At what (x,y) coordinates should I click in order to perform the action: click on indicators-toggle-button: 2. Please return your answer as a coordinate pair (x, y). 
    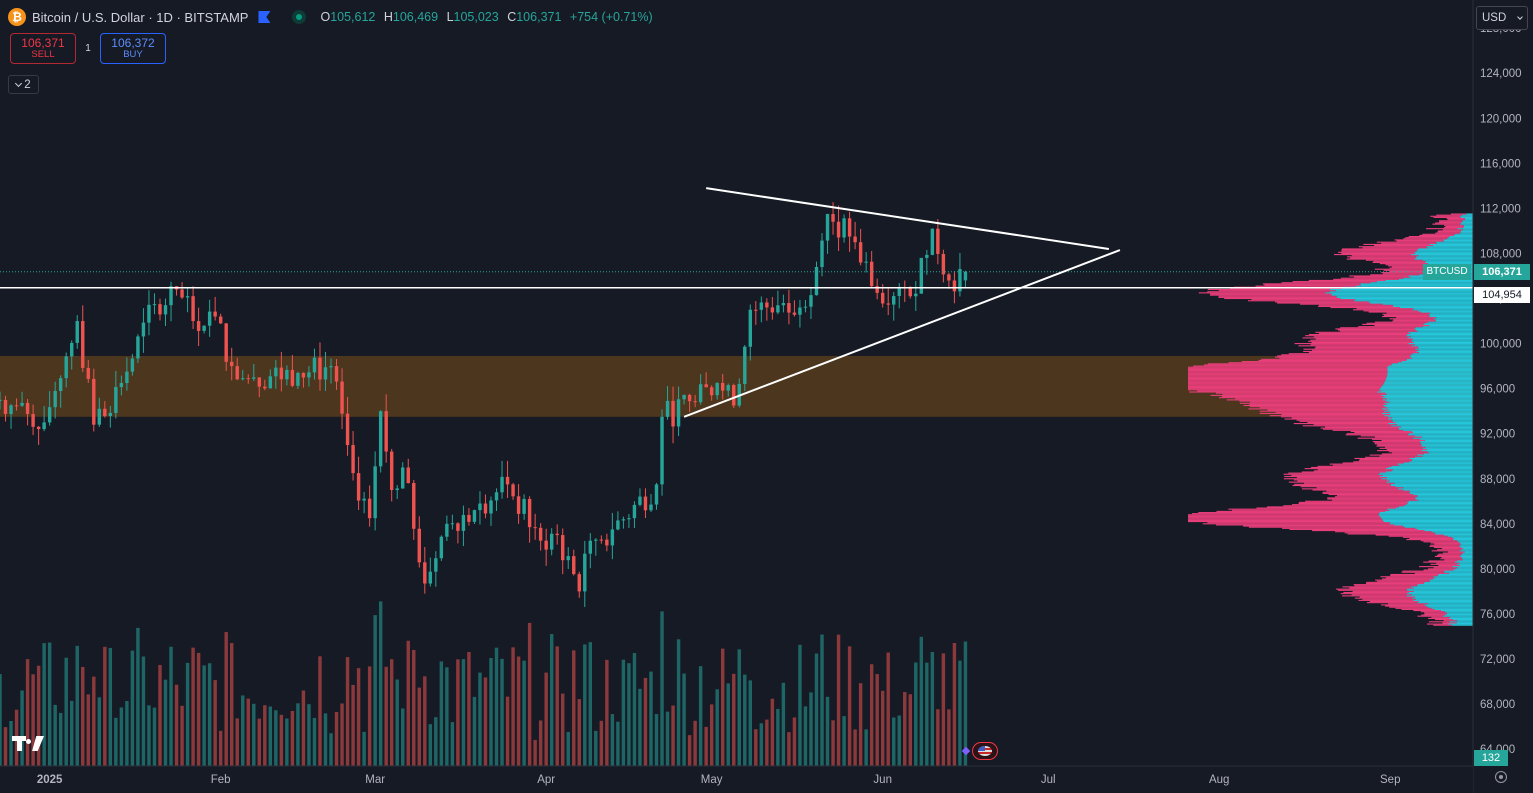
    Looking at the image, I should click on (23, 84).